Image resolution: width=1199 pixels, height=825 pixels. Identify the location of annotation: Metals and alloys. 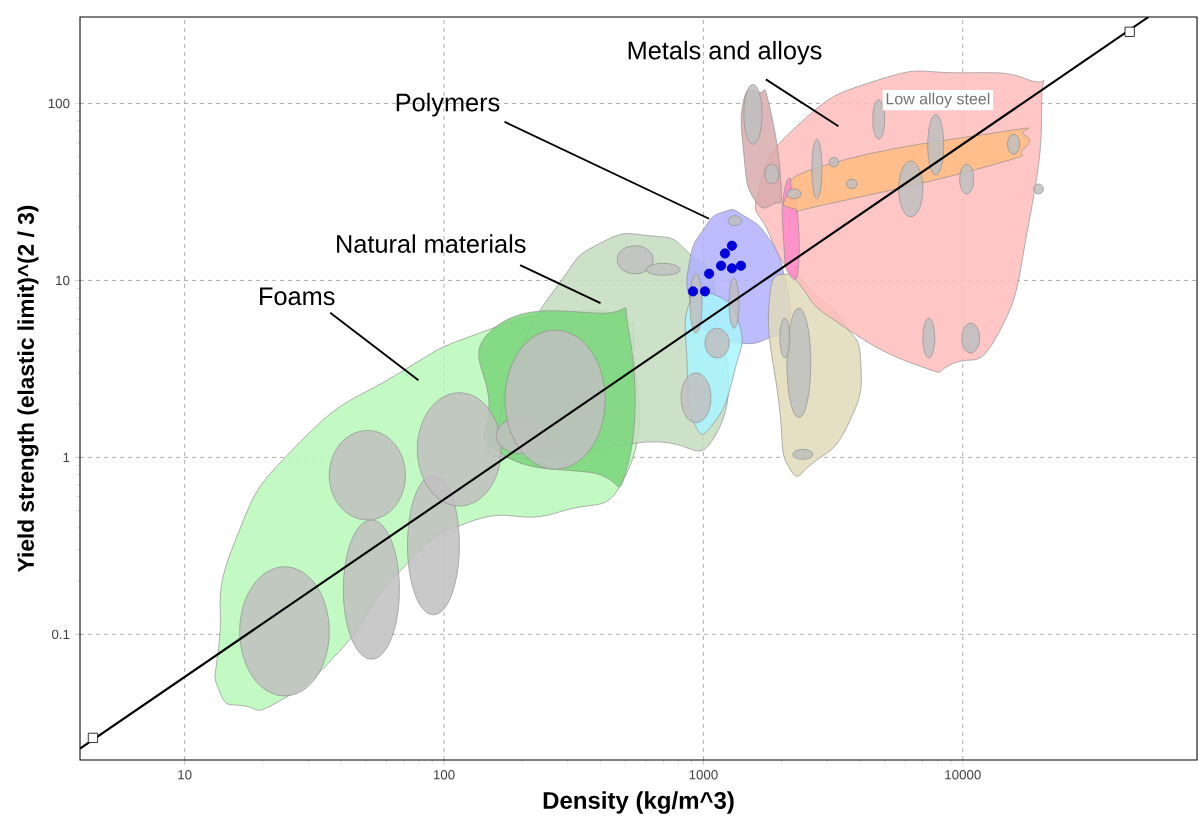
(725, 52).